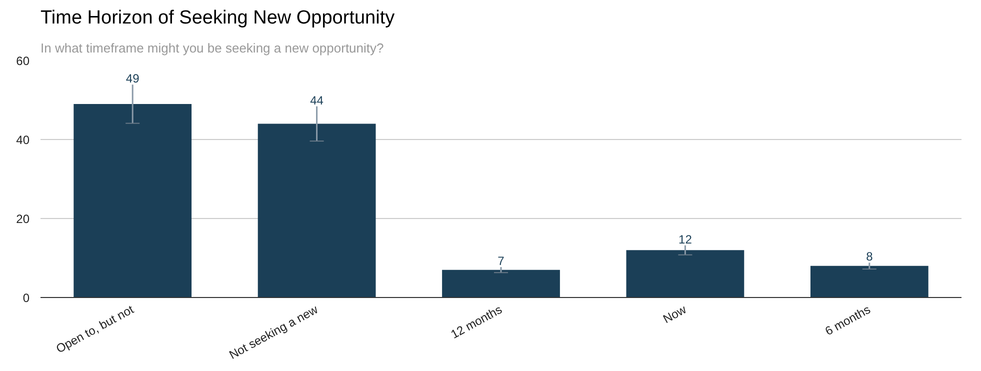  Describe the element at coordinates (23, 61) in the screenshot. I see `y-tick-label: 60` at that location.